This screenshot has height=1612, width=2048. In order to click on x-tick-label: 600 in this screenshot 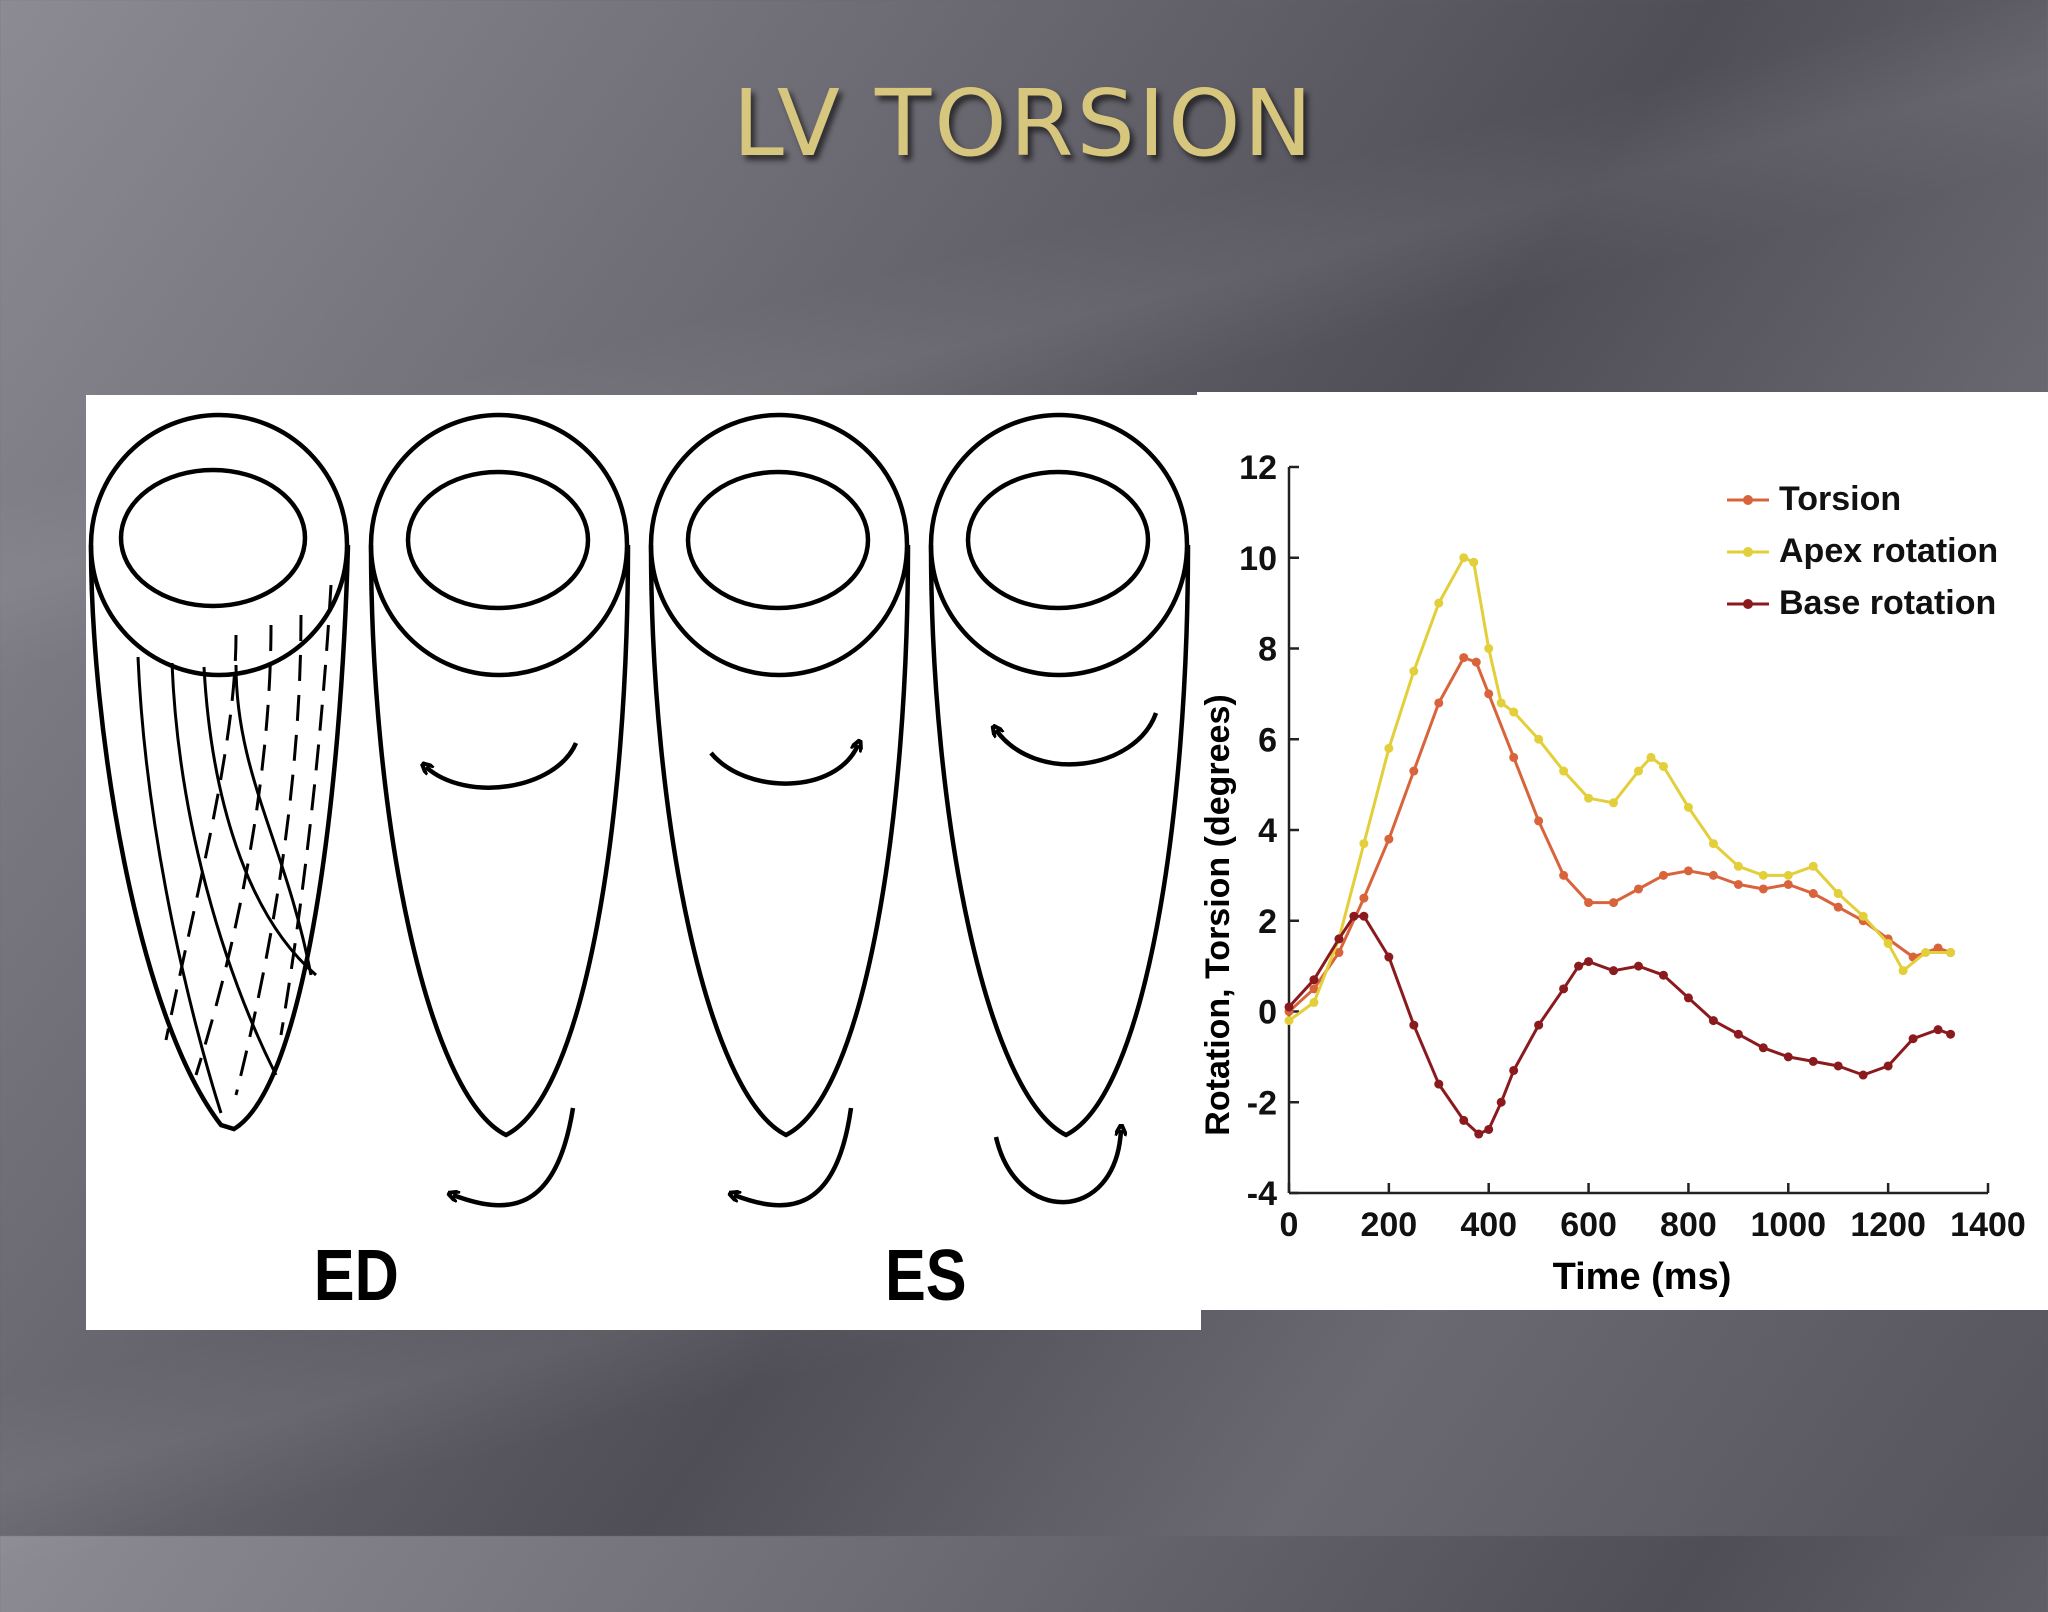, I will do `click(1588, 1225)`.